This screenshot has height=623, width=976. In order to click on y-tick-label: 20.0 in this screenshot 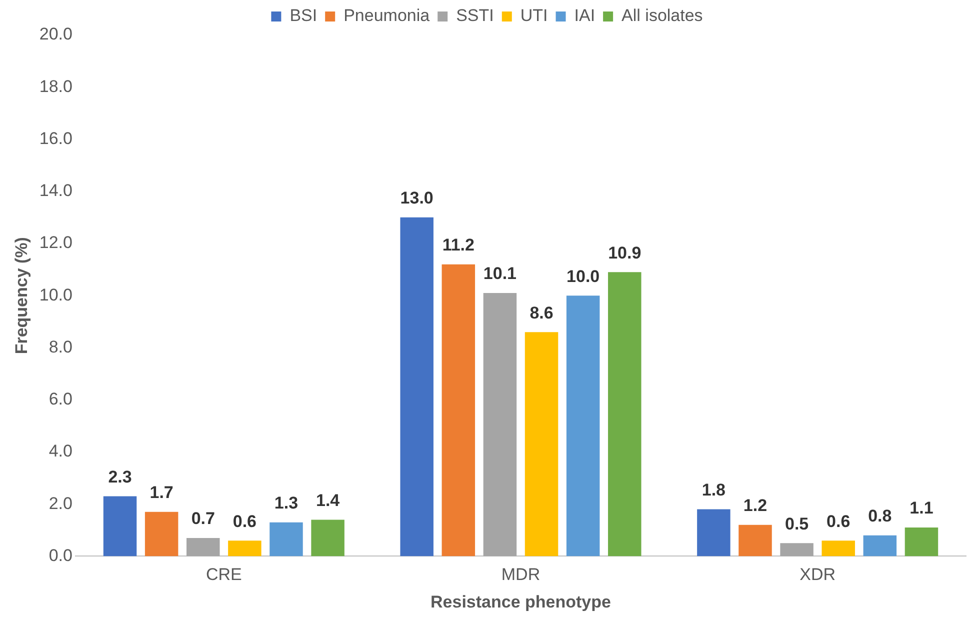, I will do `click(55, 34)`.